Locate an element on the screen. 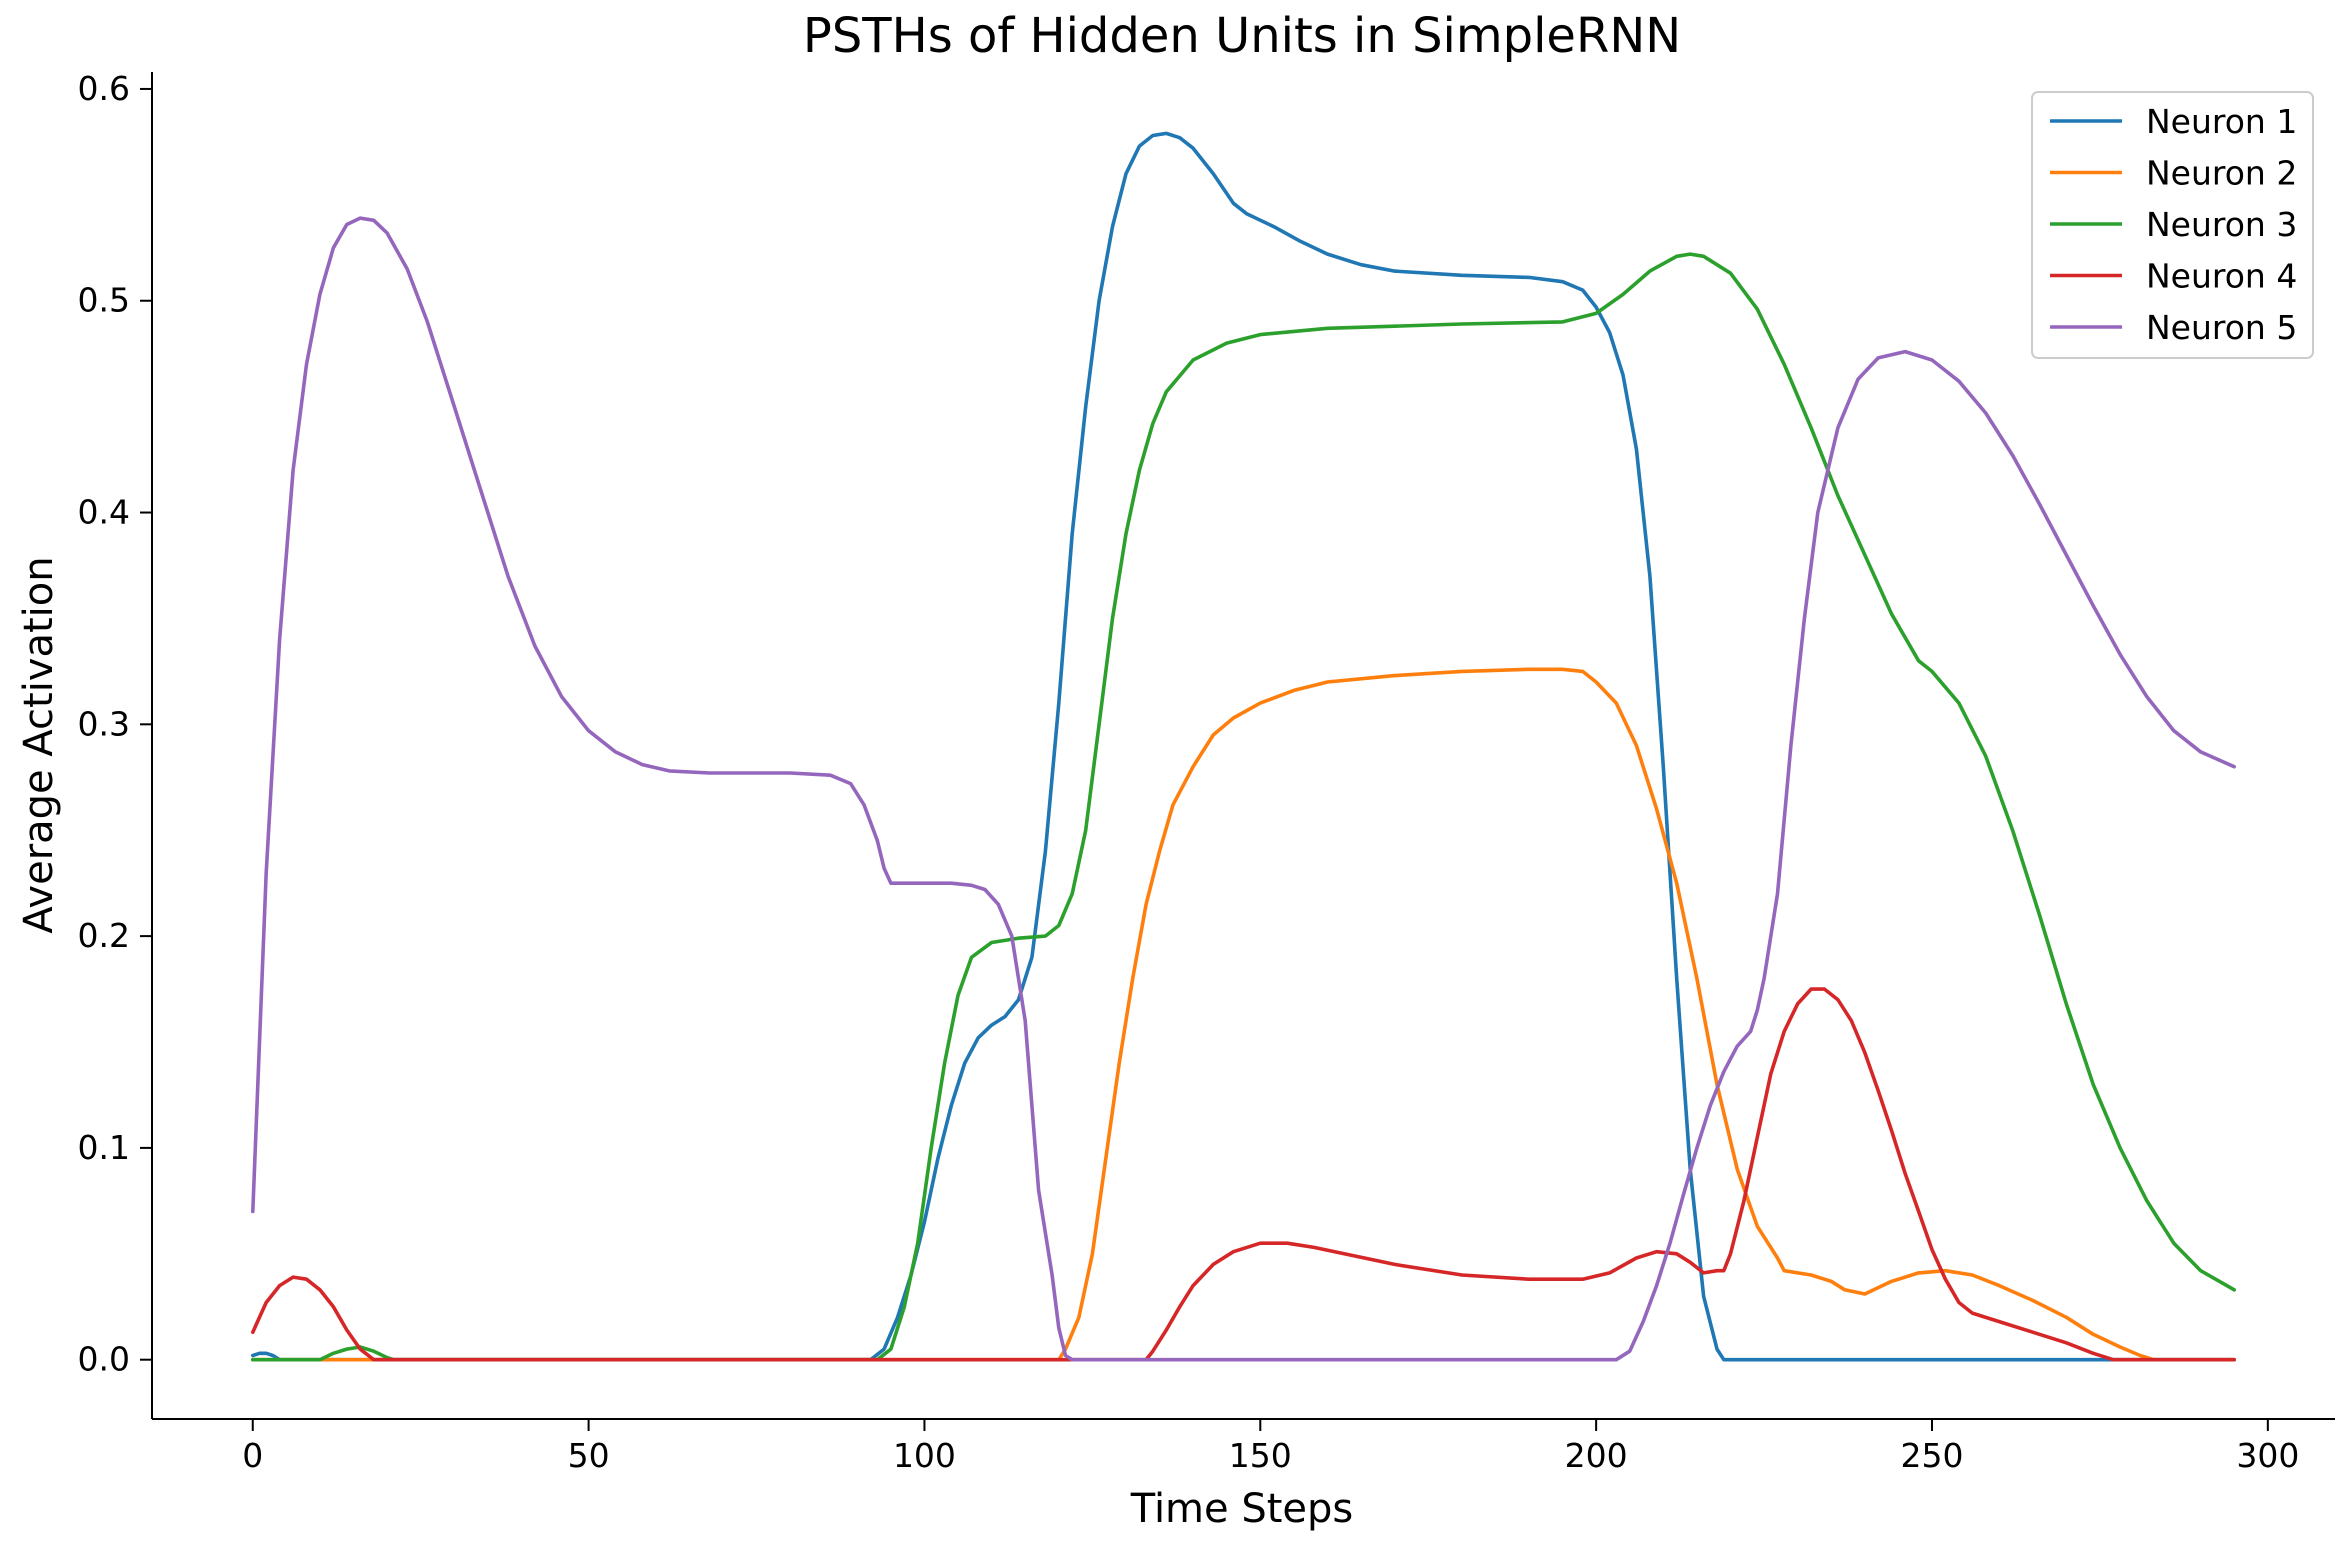 The height and width of the screenshot is (1550, 2350). legend: Neuron 1 Neuron 2 Neuron 3 Neuron 4 Neuron 5 is located at coordinates (2172, 225).